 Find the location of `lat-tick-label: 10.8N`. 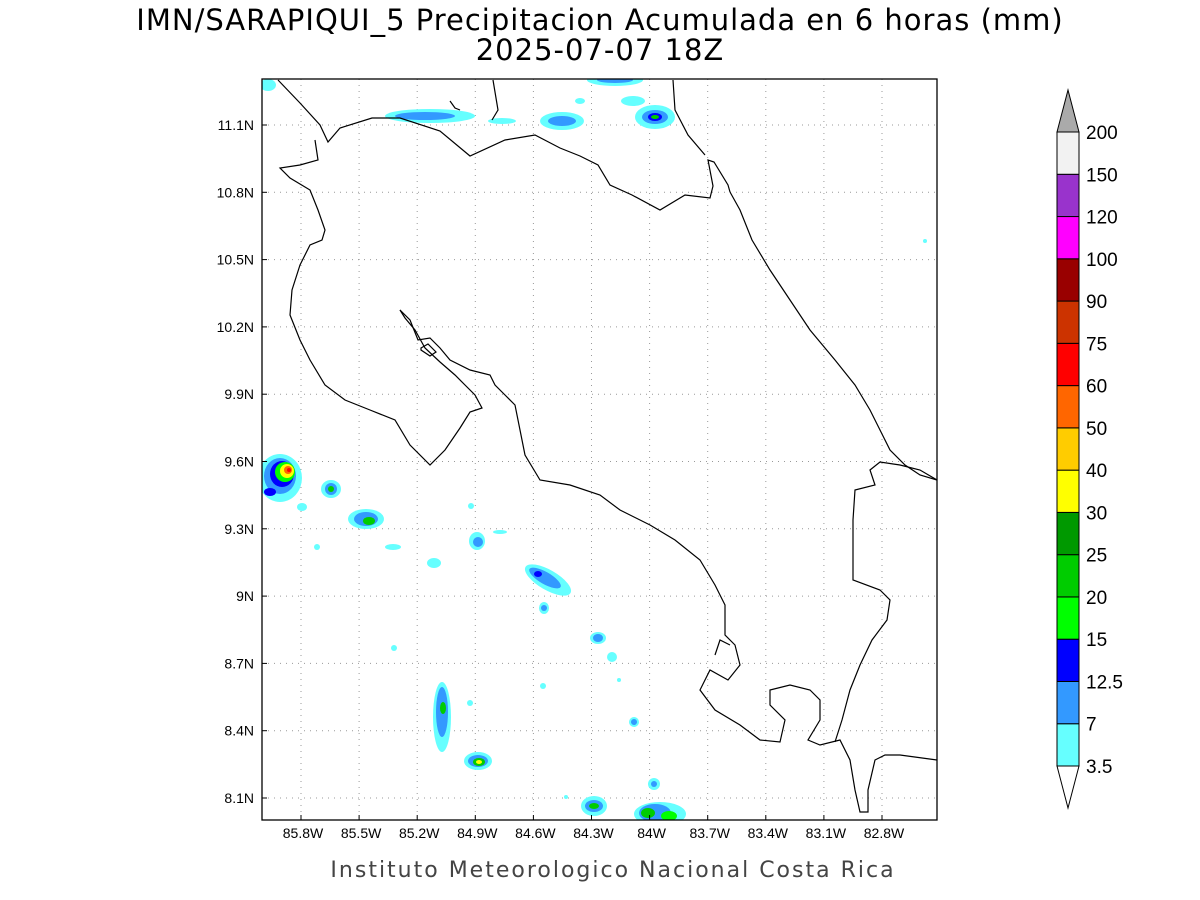

lat-tick-label: 10.8N is located at coordinates (235, 192).